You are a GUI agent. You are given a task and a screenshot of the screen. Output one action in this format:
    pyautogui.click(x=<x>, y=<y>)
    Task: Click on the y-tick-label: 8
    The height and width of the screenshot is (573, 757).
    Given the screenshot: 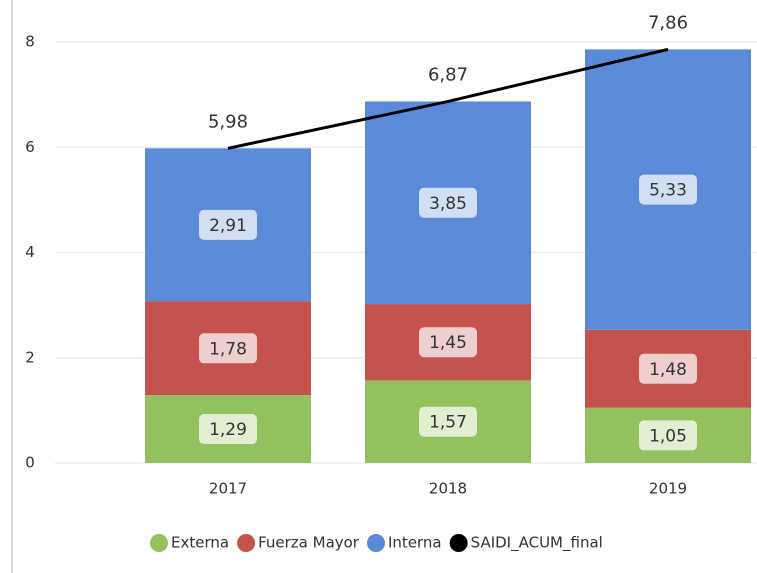 What is the action you would take?
    pyautogui.click(x=30, y=42)
    